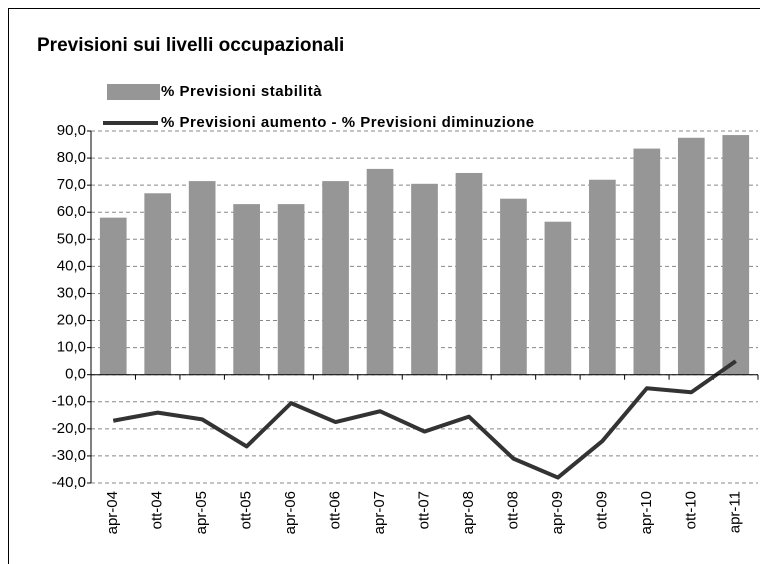  What do you see at coordinates (69, 428) in the screenshot?
I see `y-tick-label: -20,0` at bounding box center [69, 428].